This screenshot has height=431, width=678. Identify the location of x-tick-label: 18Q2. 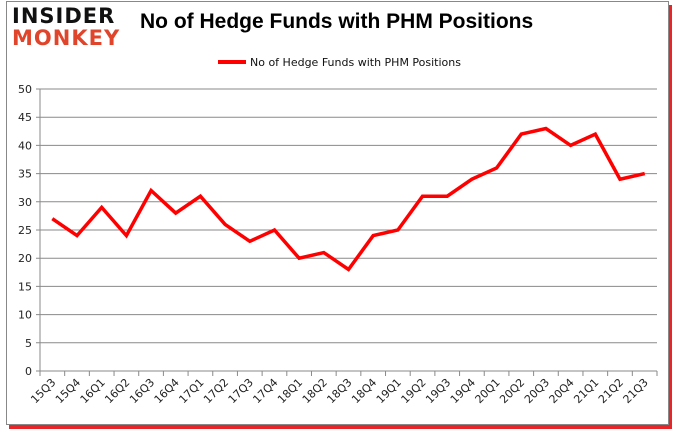
(315, 391).